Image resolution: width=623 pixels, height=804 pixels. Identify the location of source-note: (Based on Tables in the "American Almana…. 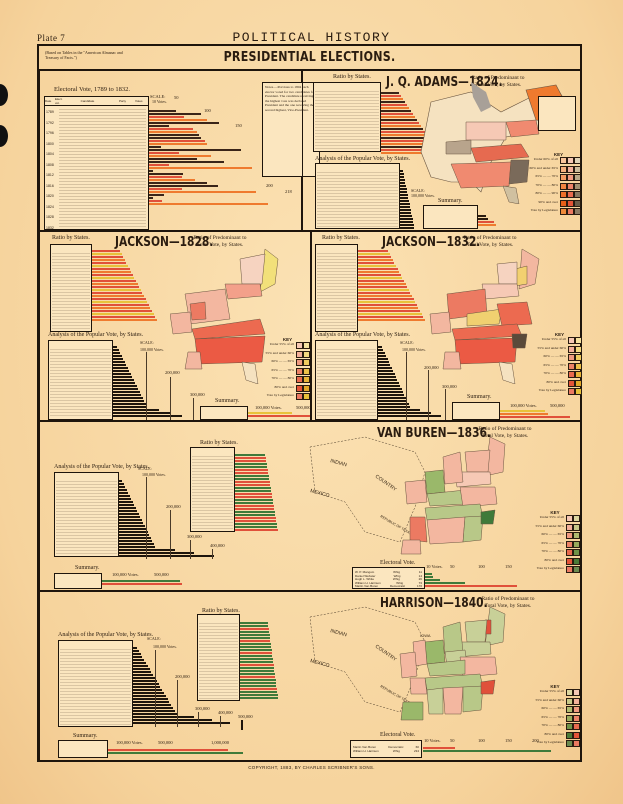
(84, 55).